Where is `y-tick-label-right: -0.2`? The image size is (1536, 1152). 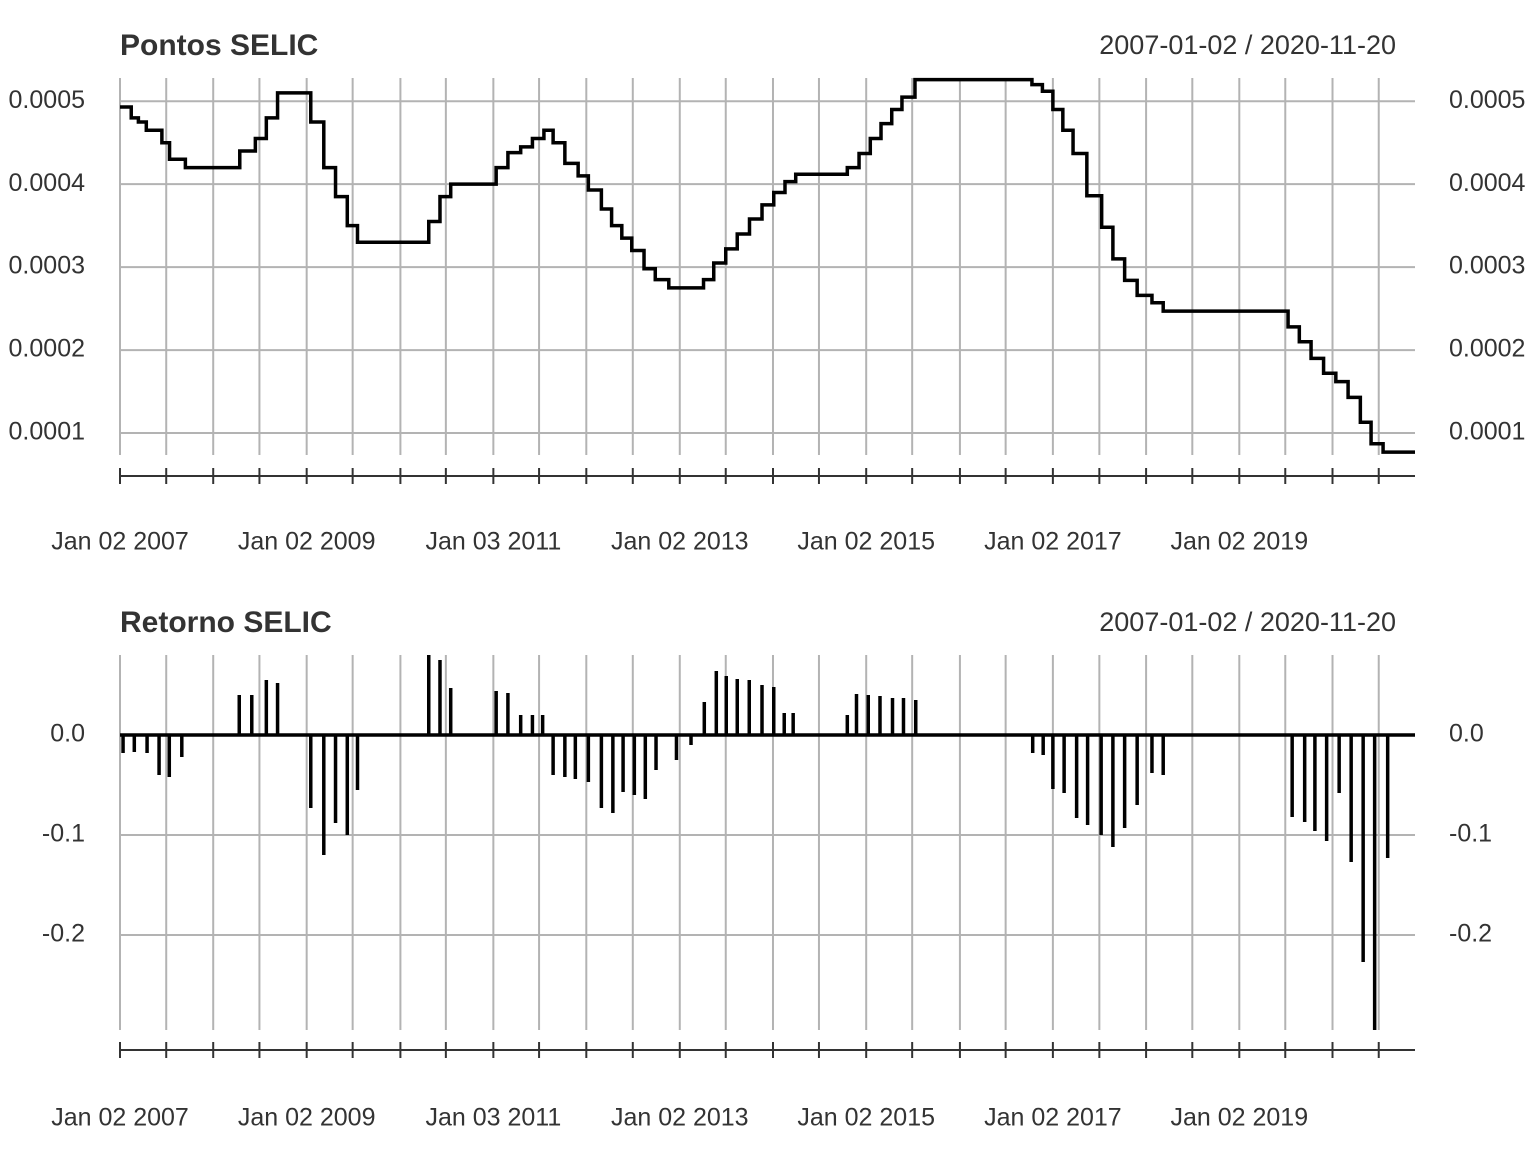
y-tick-label-right: -0.2 is located at coordinates (1470, 934).